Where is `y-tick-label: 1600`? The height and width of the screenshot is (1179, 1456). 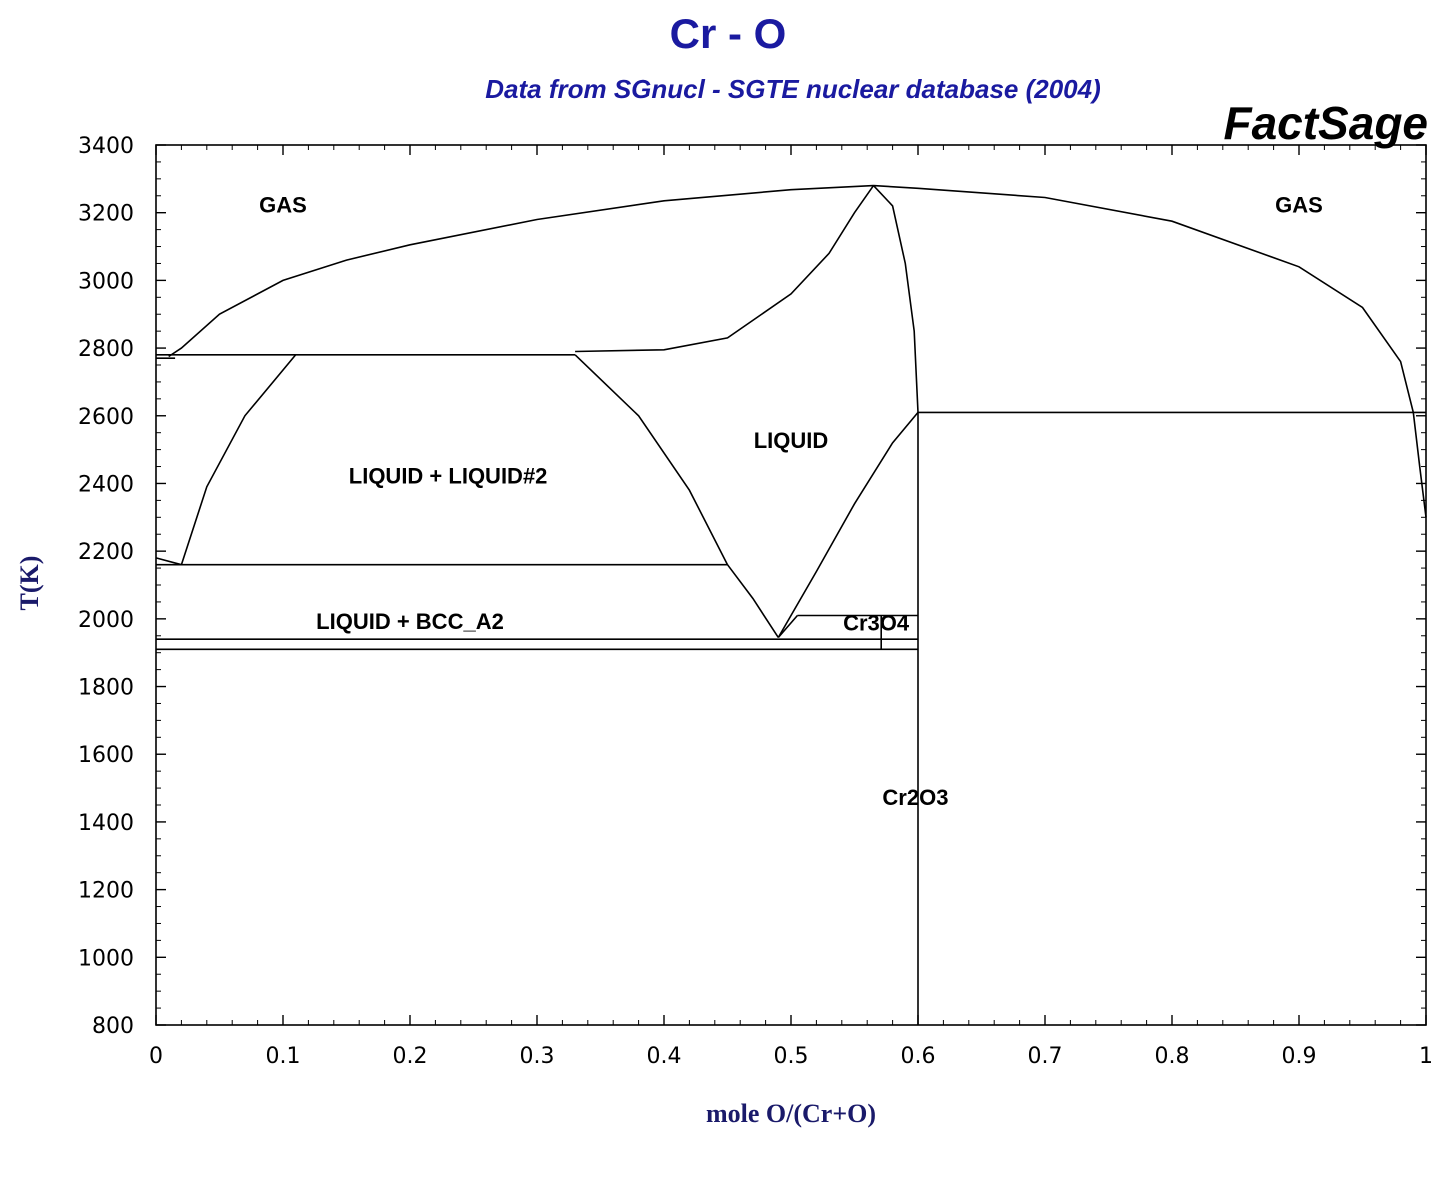 y-tick-label: 1600 is located at coordinates (106, 755).